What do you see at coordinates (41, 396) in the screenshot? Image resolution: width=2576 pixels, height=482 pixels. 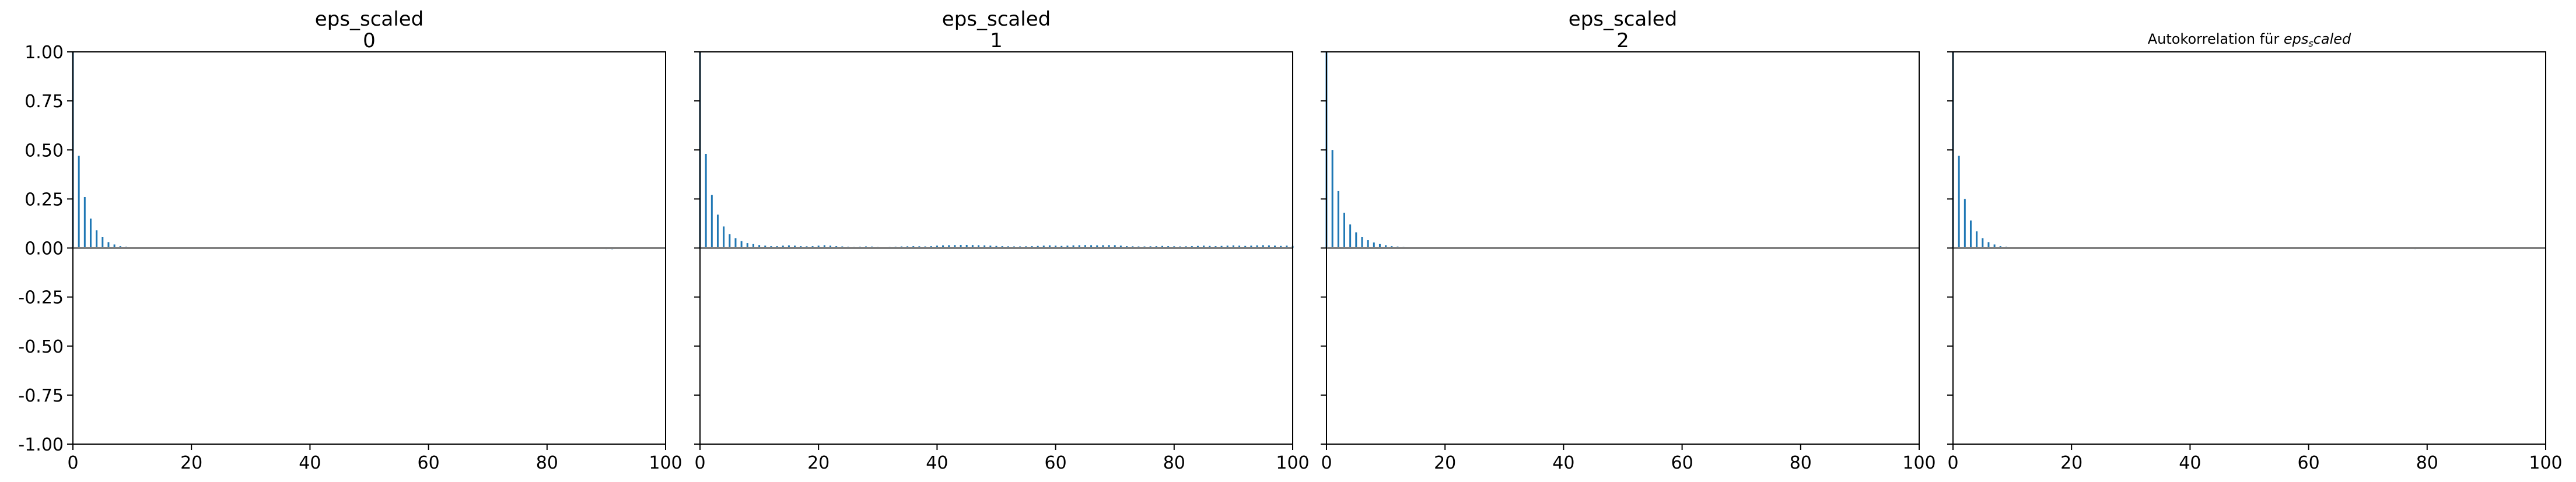 I see `y-tick-label: -0.75` at bounding box center [41, 396].